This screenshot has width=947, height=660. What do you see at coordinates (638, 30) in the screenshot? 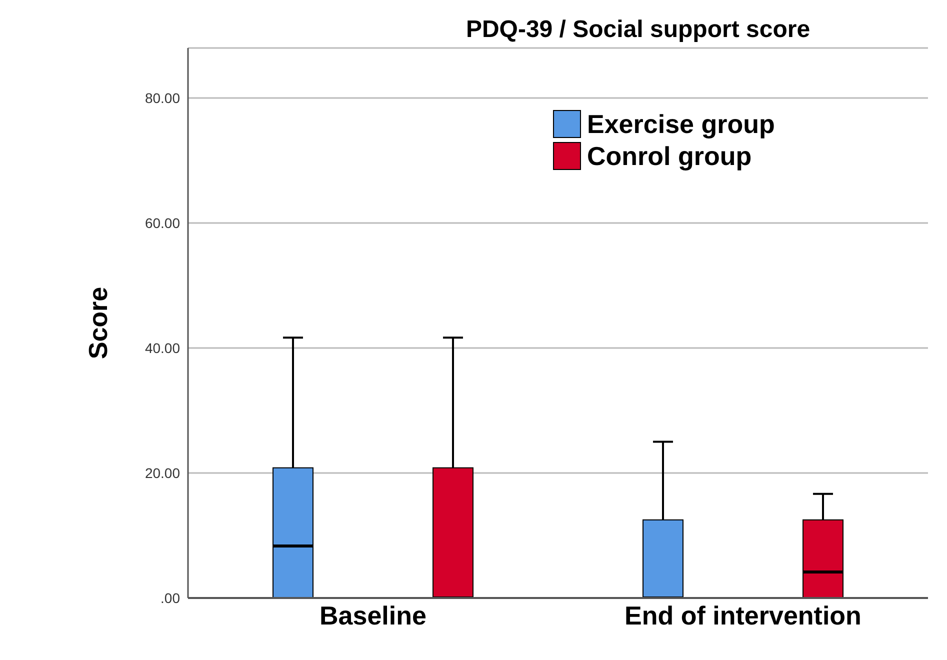
I see `chart-title: PDQ-39 / Social support score` at bounding box center [638, 30].